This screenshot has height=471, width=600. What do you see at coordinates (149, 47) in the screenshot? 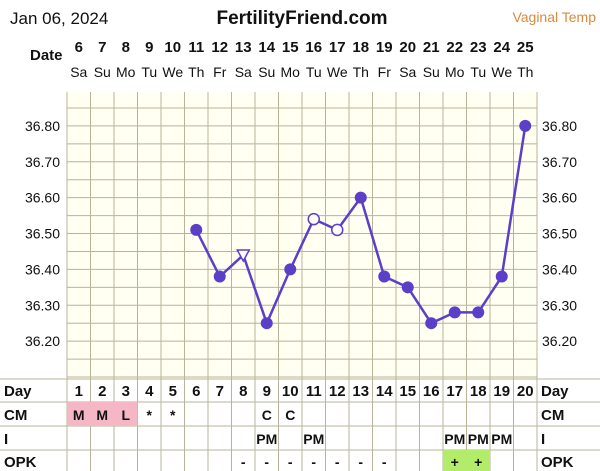
I see `date-label: 9` at bounding box center [149, 47].